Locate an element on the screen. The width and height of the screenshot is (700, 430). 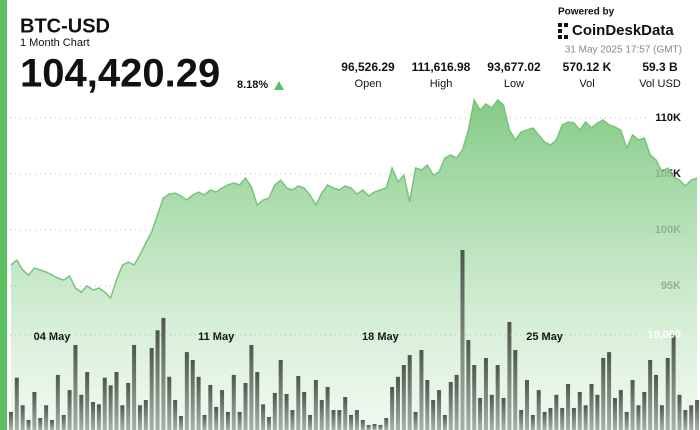
stat-value: 93,677.02 is located at coordinates (514, 67).